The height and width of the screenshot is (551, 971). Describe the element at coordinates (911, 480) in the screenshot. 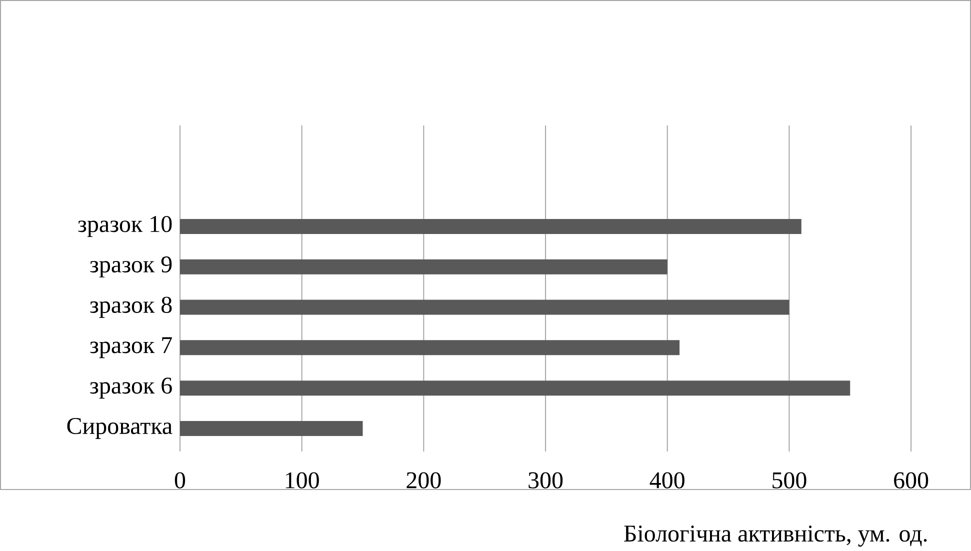

I see `x-tick-label: 600` at that location.